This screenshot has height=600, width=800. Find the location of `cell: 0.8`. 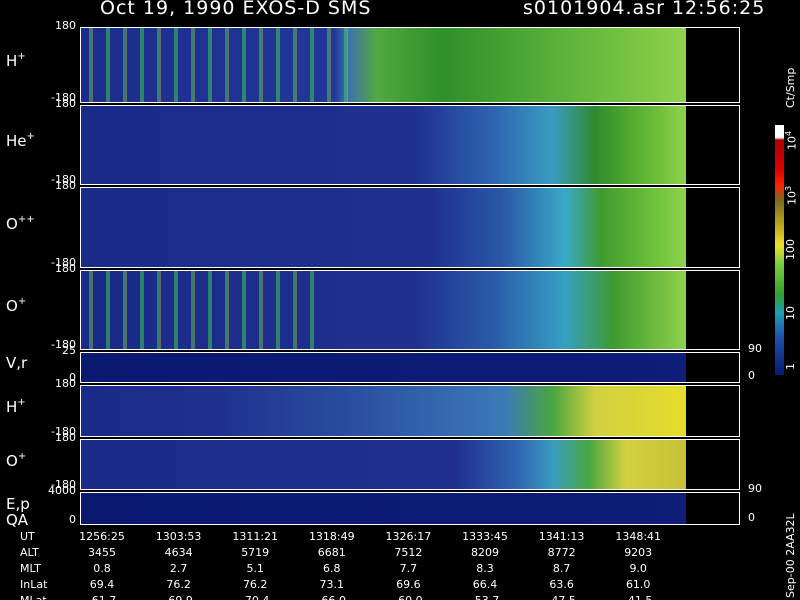

cell: 0.8 is located at coordinates (102, 568).